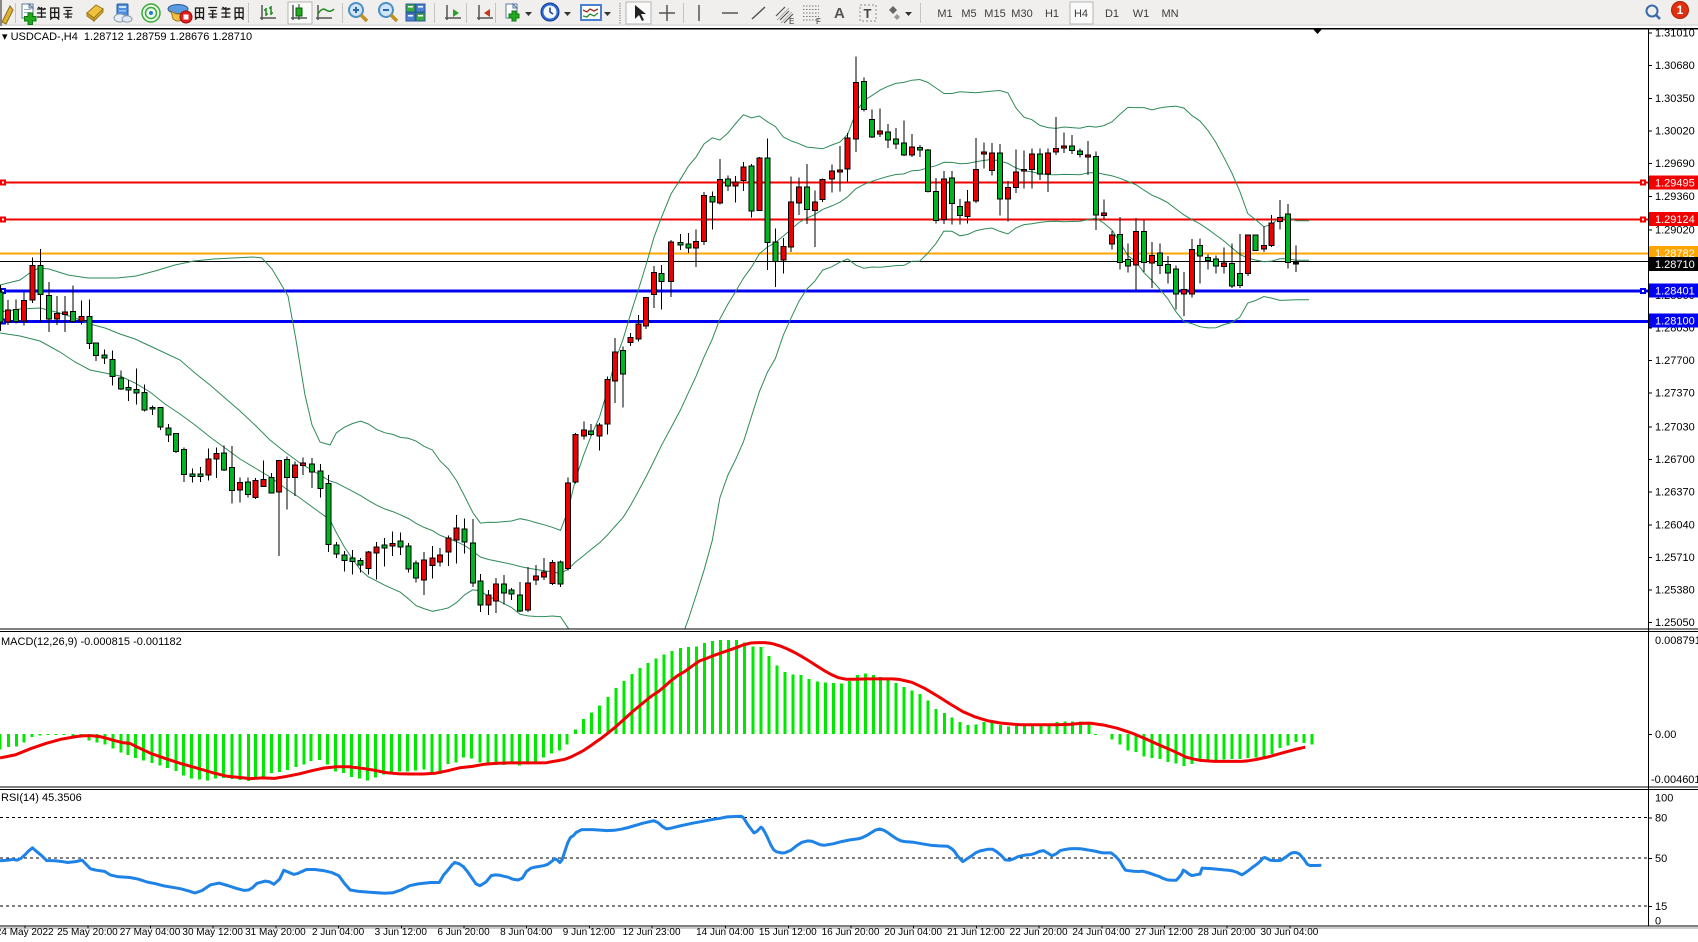  Describe the element at coordinates (589, 932) in the screenshot. I see `svg-text: 9 Jun 12:00` at that location.